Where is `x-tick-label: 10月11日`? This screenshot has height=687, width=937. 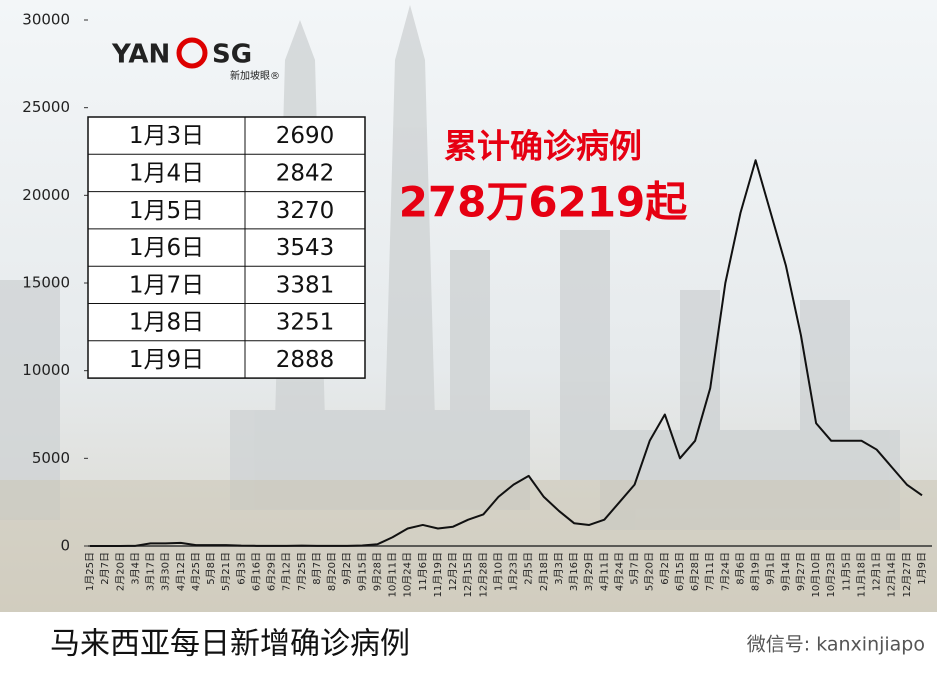 x-tick-label: 10月11日 is located at coordinates (393, 574).